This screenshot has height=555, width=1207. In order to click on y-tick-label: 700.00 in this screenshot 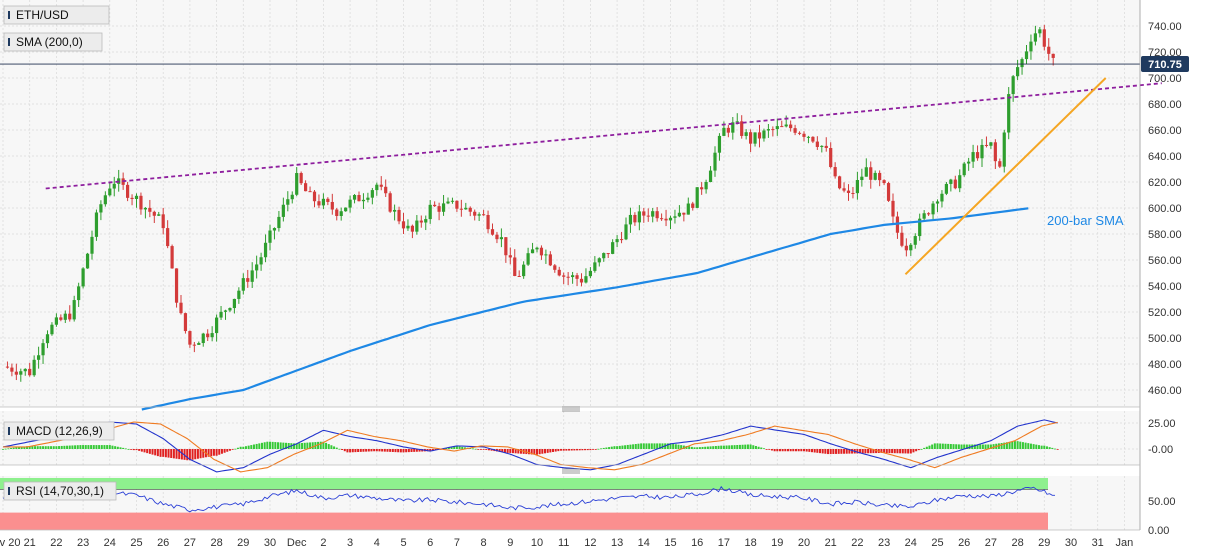, I will do `click(1165, 79)`.